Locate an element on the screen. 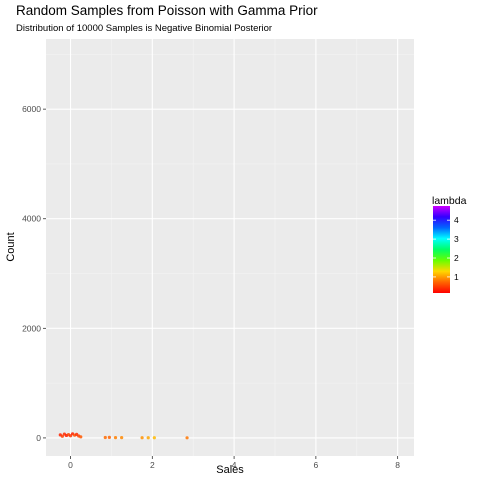 The width and height of the screenshot is (480, 480). legend-tick-label: 2 is located at coordinates (456, 258).